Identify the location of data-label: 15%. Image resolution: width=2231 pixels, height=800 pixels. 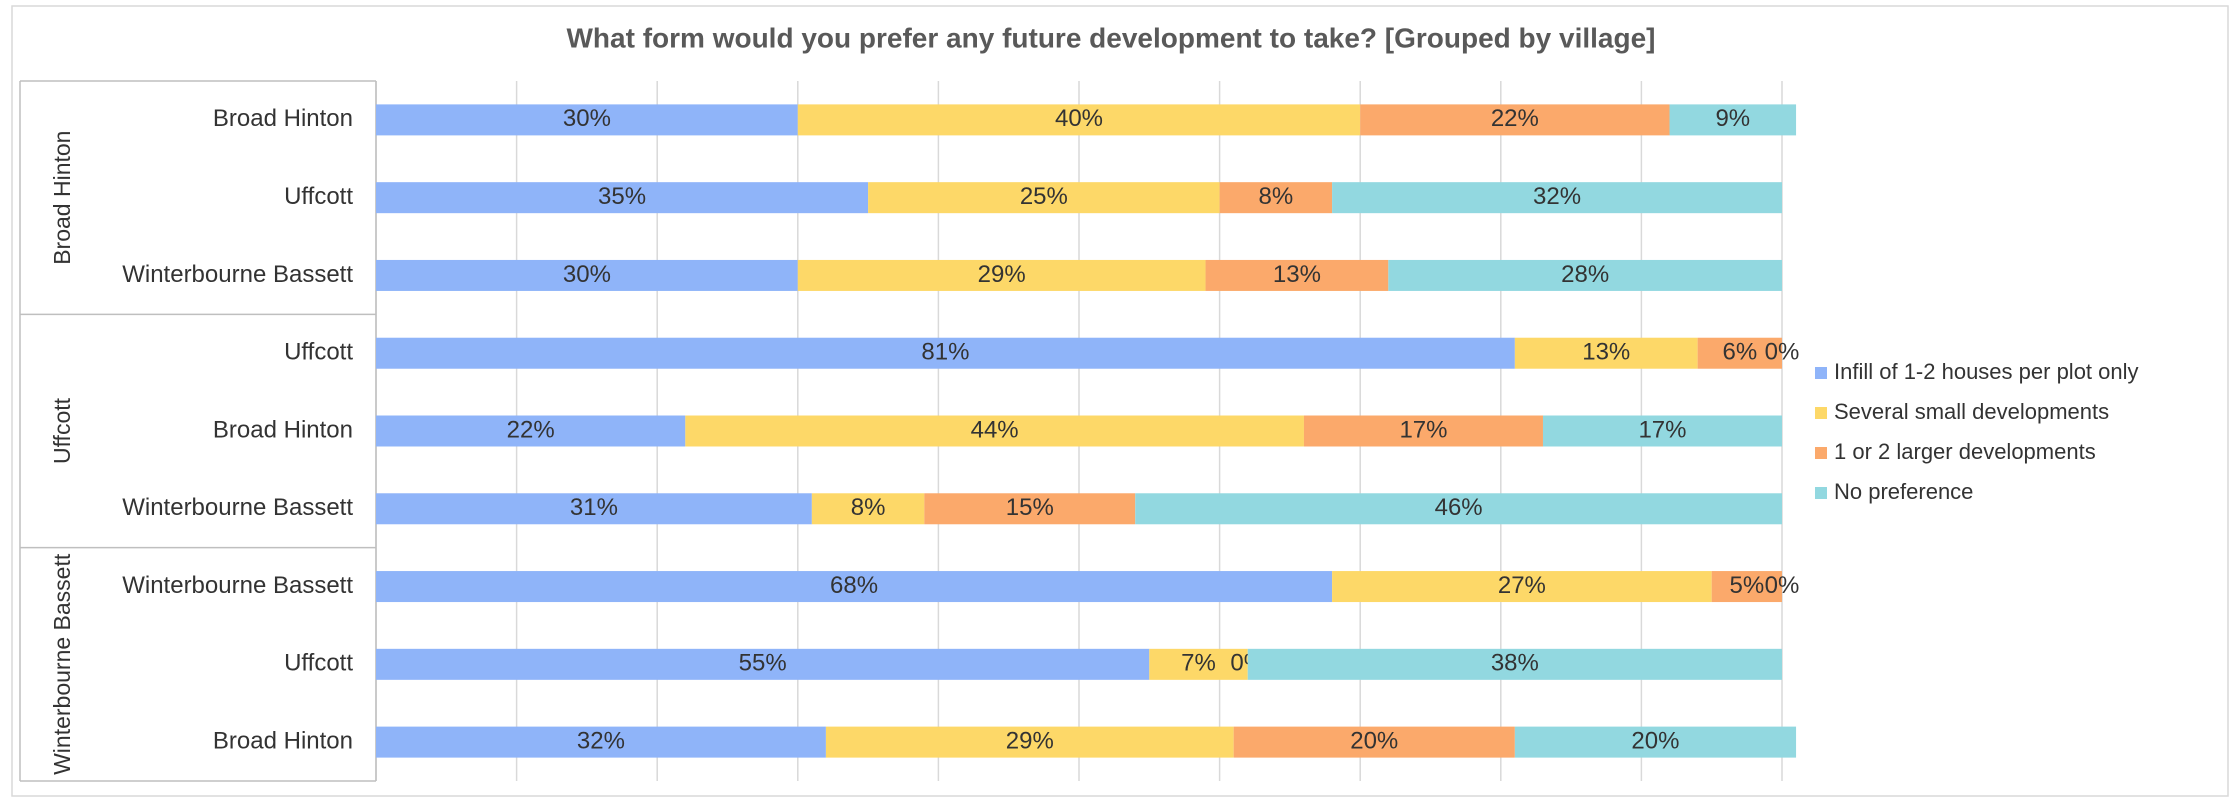
(1030, 507).